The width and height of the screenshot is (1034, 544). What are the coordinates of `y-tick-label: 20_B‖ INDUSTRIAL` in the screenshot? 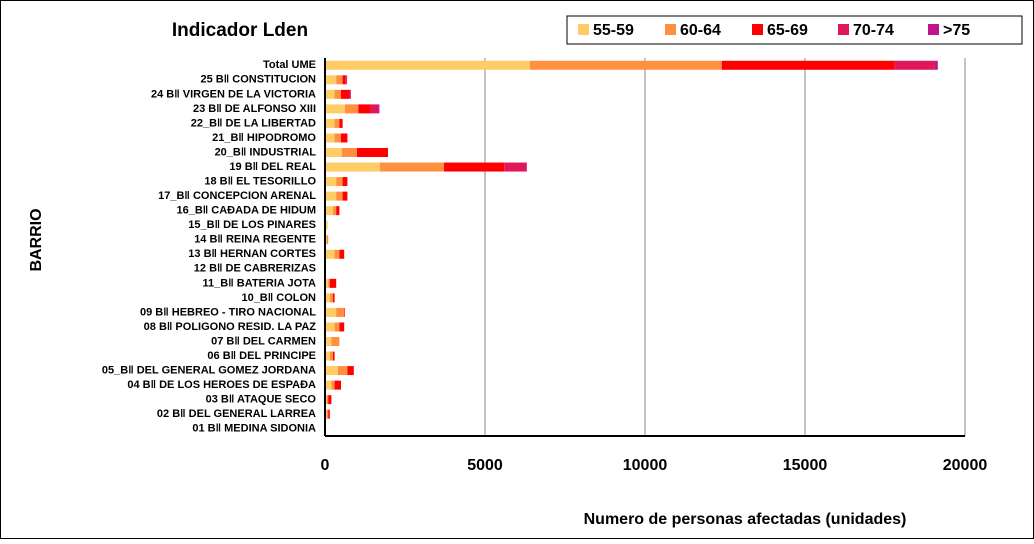 It's located at (266, 152).